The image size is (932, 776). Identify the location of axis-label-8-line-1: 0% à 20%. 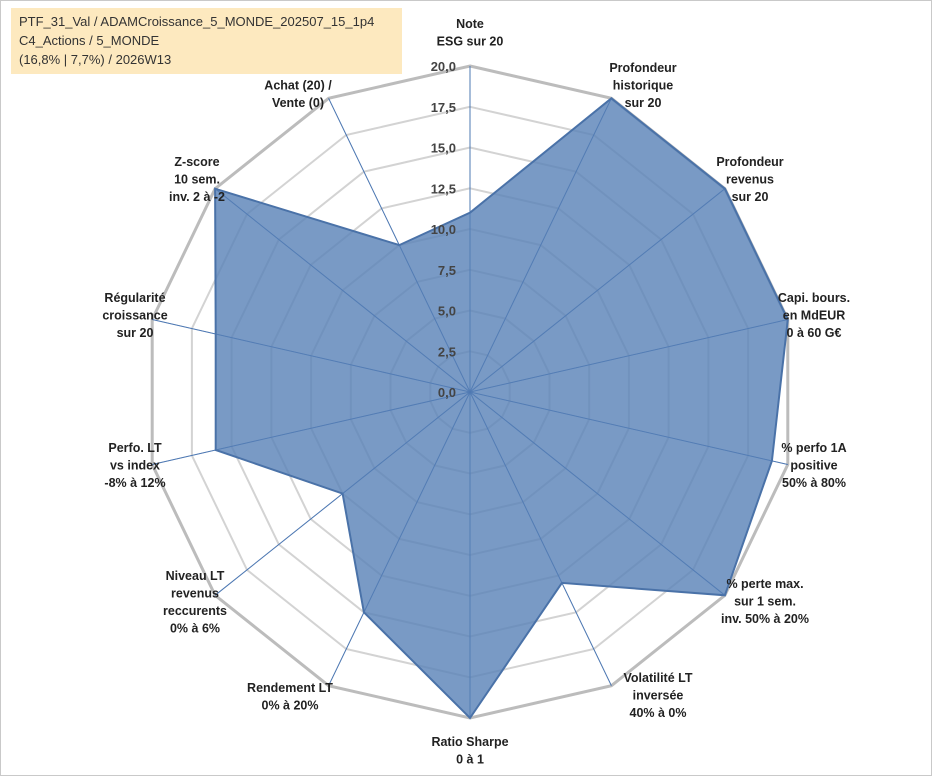
(290, 706).